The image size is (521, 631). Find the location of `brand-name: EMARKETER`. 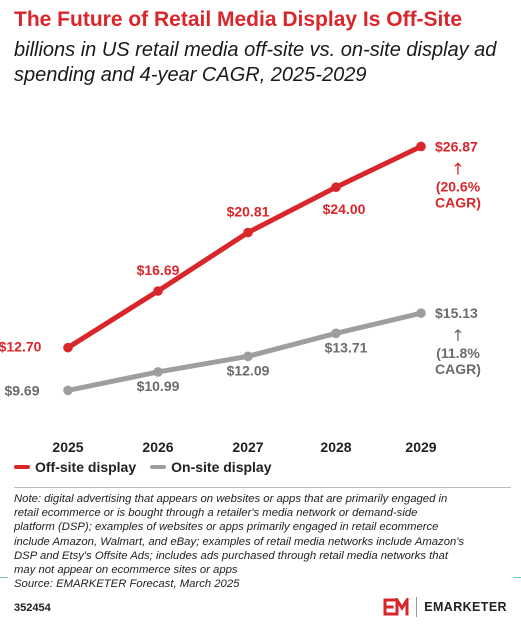

brand-name: EMARKETER is located at coordinates (465, 607).